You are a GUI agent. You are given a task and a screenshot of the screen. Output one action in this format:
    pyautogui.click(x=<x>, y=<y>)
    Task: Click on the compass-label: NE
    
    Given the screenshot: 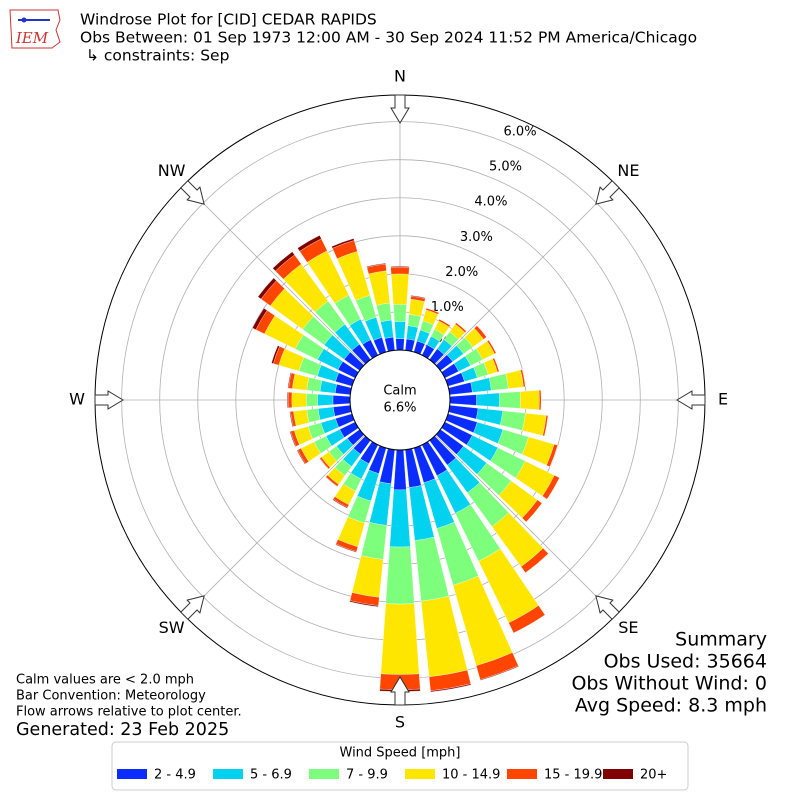 What is the action you would take?
    pyautogui.click(x=628, y=170)
    